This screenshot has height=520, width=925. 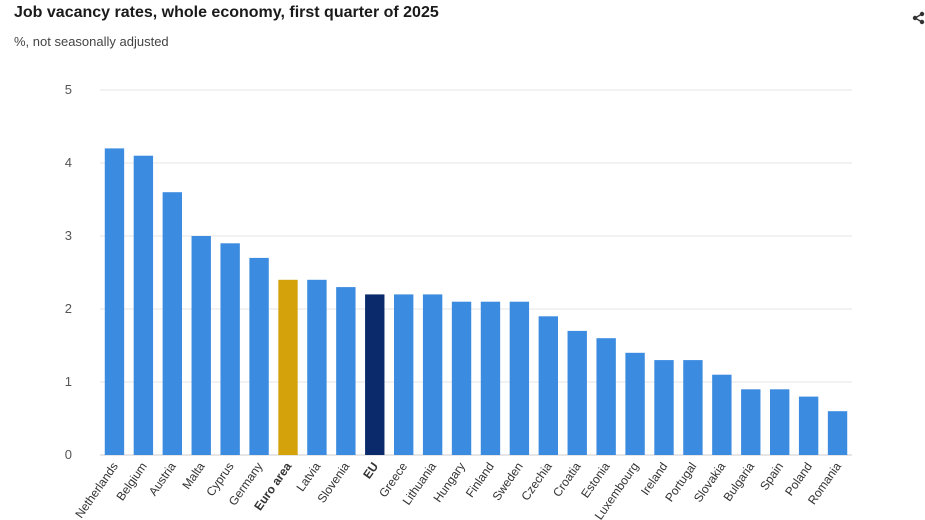 I want to click on bar-bulgaria, so click(x=751, y=422).